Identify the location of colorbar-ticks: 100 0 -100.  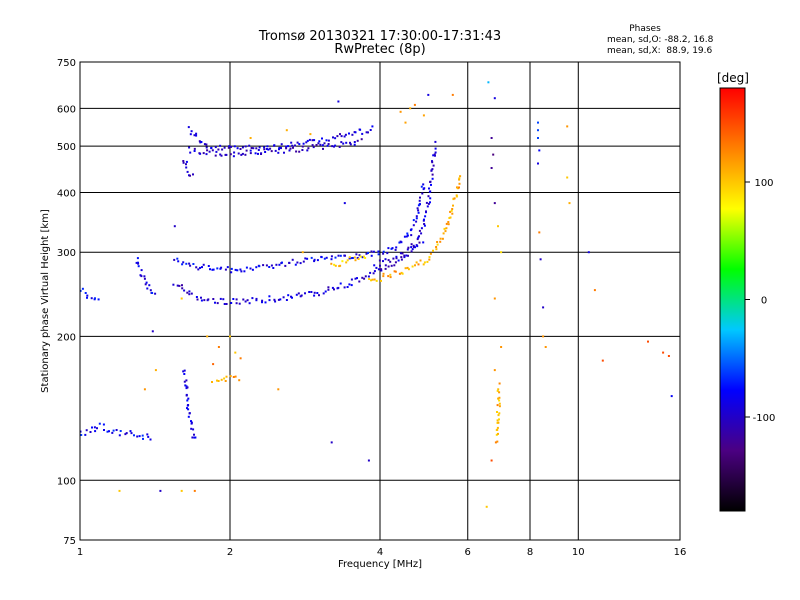
(760, 301).